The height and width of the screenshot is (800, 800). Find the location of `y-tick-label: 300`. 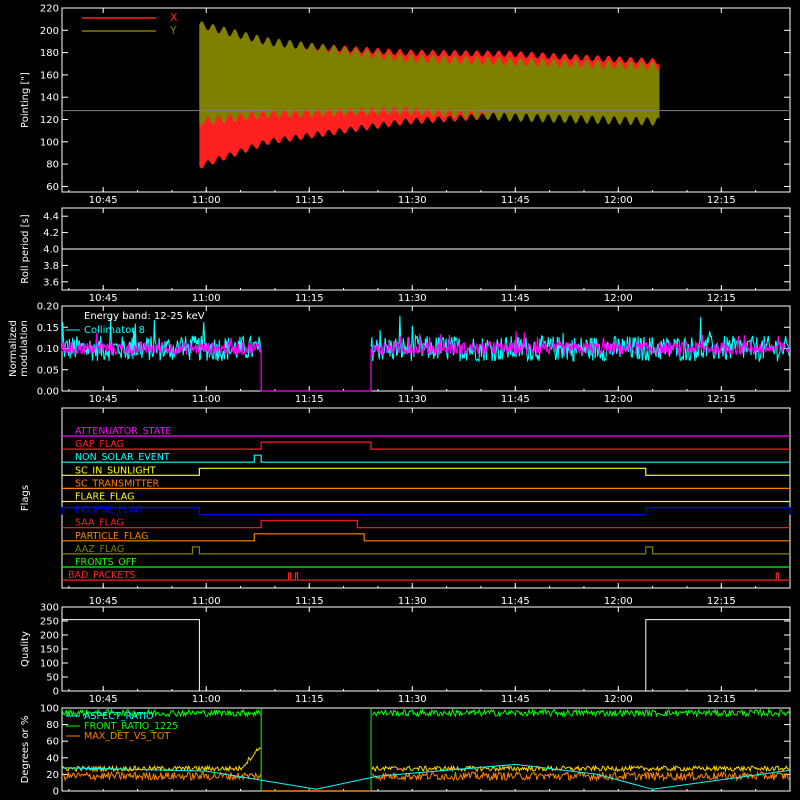

y-tick-label: 300 is located at coordinates (49, 608).